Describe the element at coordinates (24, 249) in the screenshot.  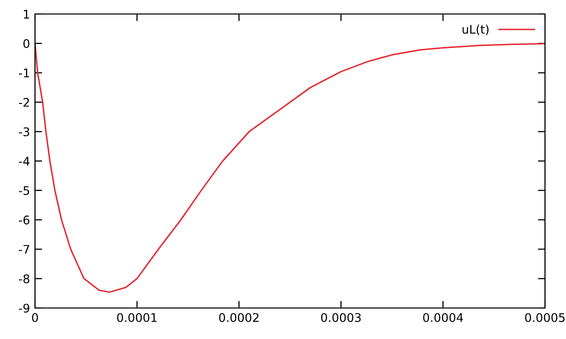
I see `y-tick-label: -7` at that location.